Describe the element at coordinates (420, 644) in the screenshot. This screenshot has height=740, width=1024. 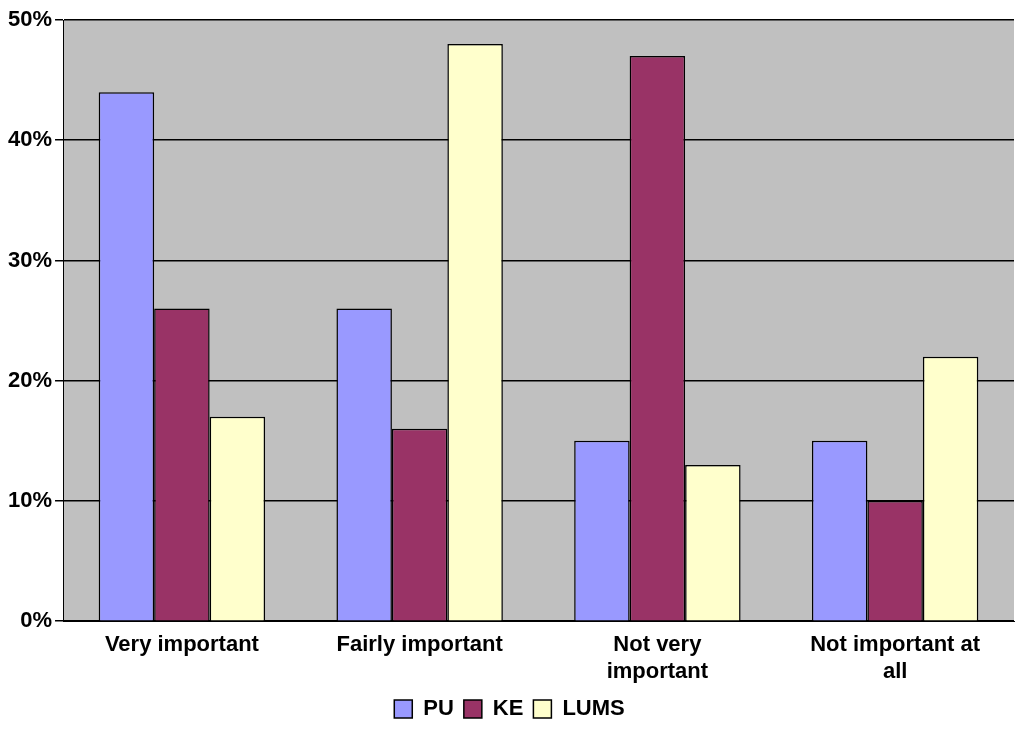
I see `x-tick-label: Fairly important` at that location.